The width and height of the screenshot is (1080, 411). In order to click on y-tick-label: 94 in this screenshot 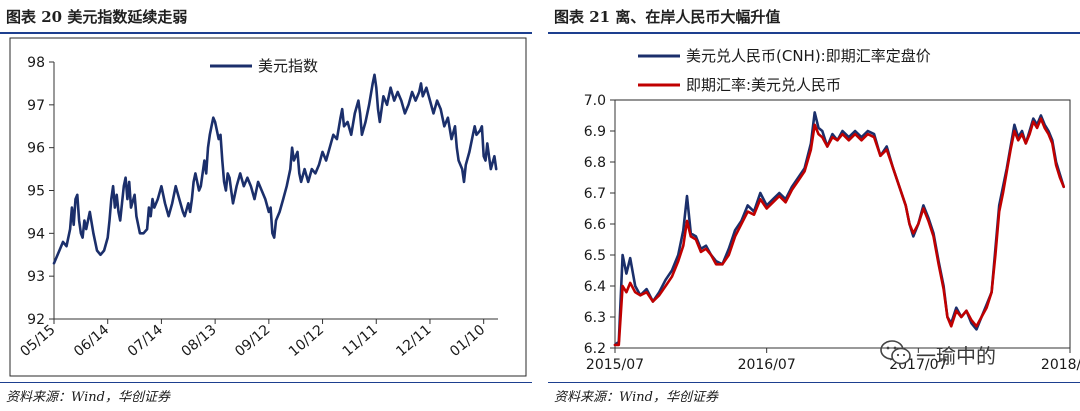, I will do `click(36, 234)`.